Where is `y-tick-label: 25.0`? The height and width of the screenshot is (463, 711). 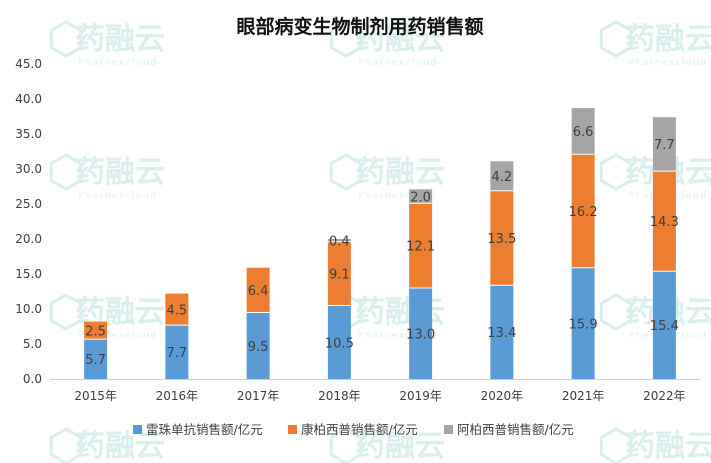 y-tick-label: 25.0 is located at coordinates (28, 204).